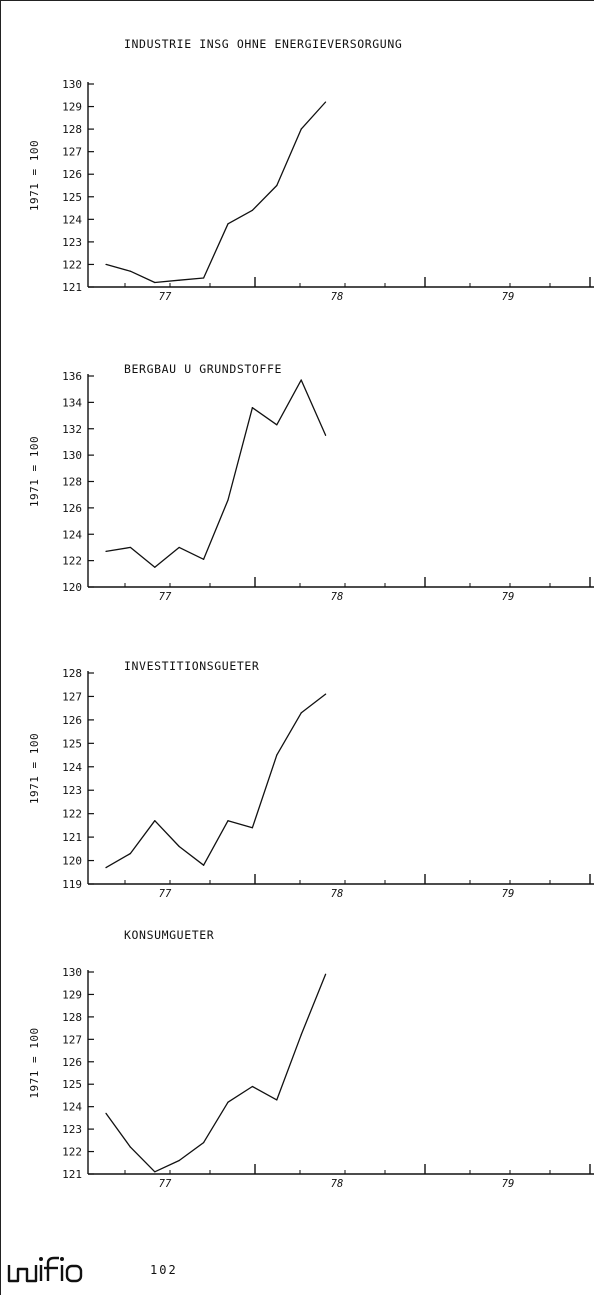  What do you see at coordinates (164, 1270) in the screenshot?
I see `page-number: 102` at bounding box center [164, 1270].